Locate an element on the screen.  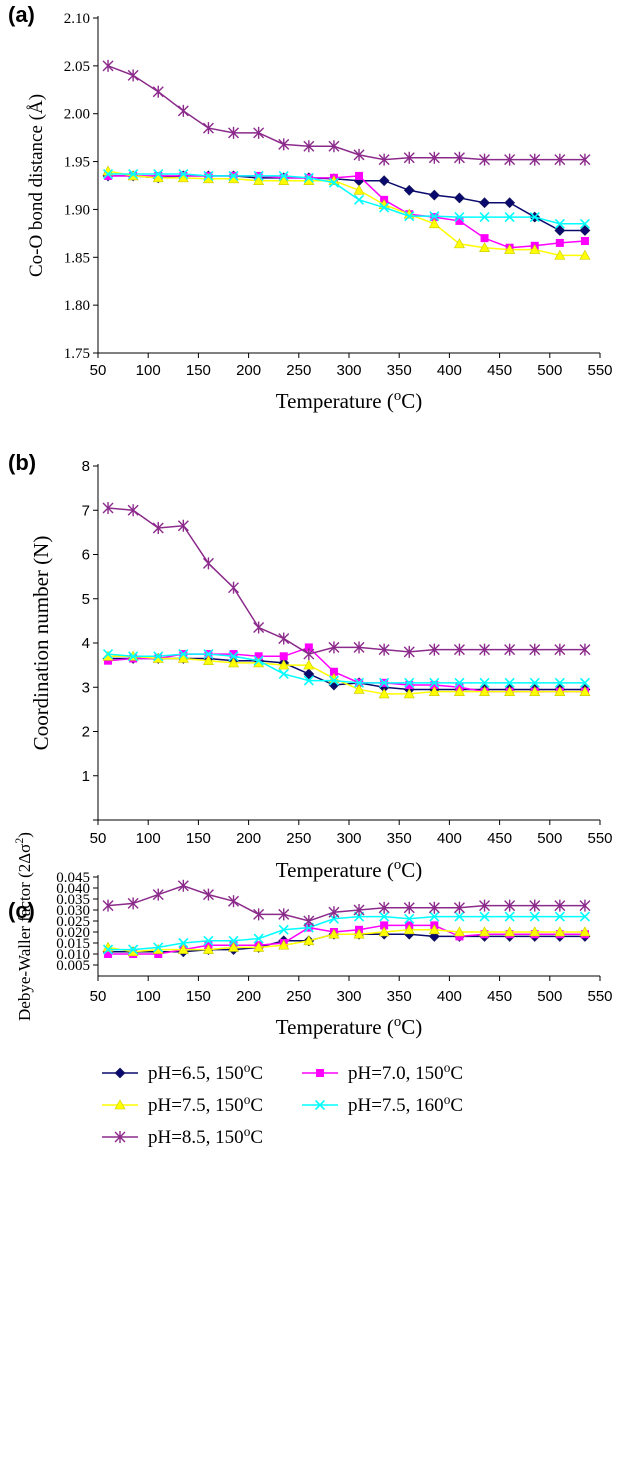
y-tick-label: 2.10 is located at coordinates (77, 19).